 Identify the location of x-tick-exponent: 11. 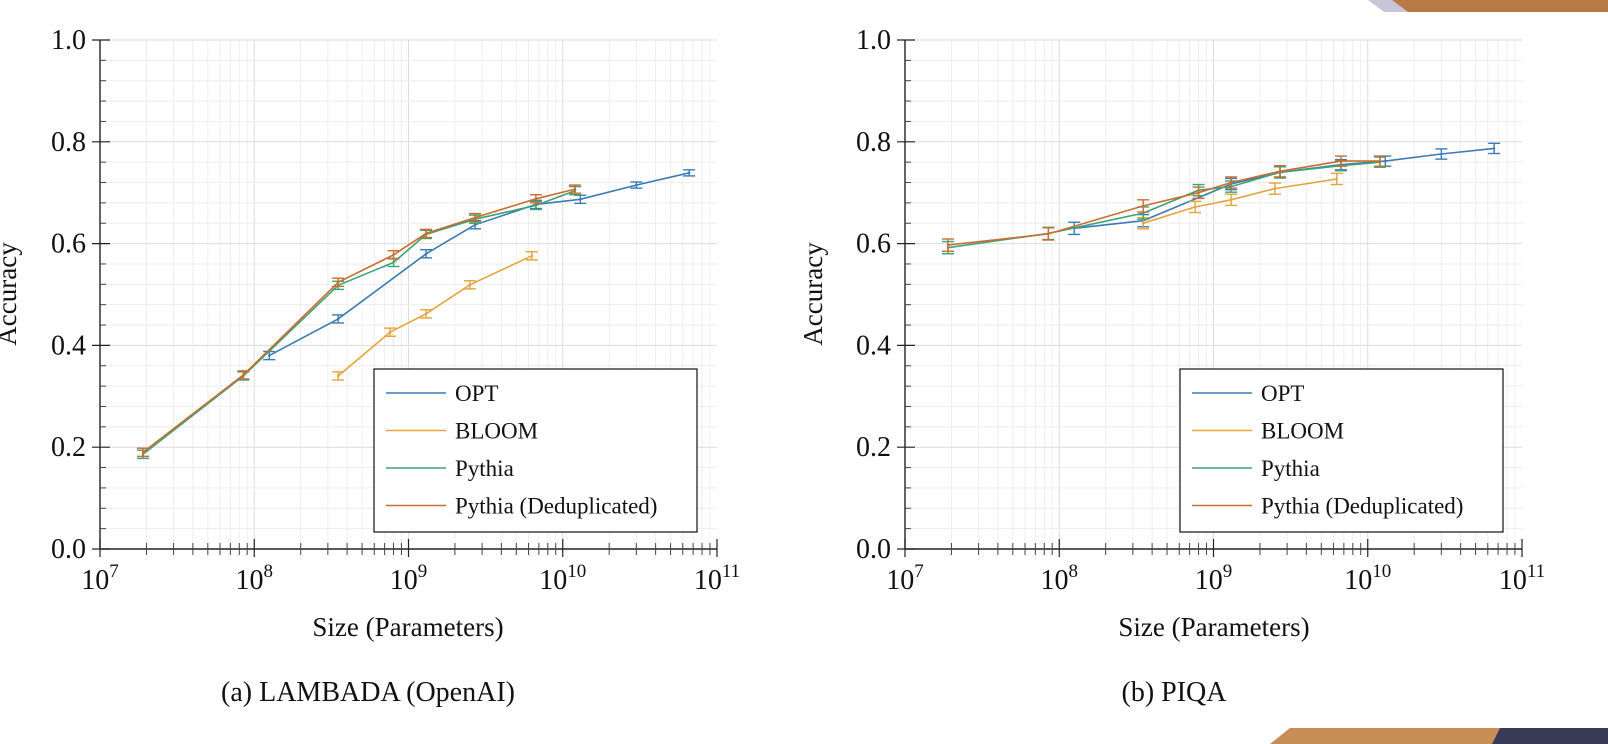
(731, 571).